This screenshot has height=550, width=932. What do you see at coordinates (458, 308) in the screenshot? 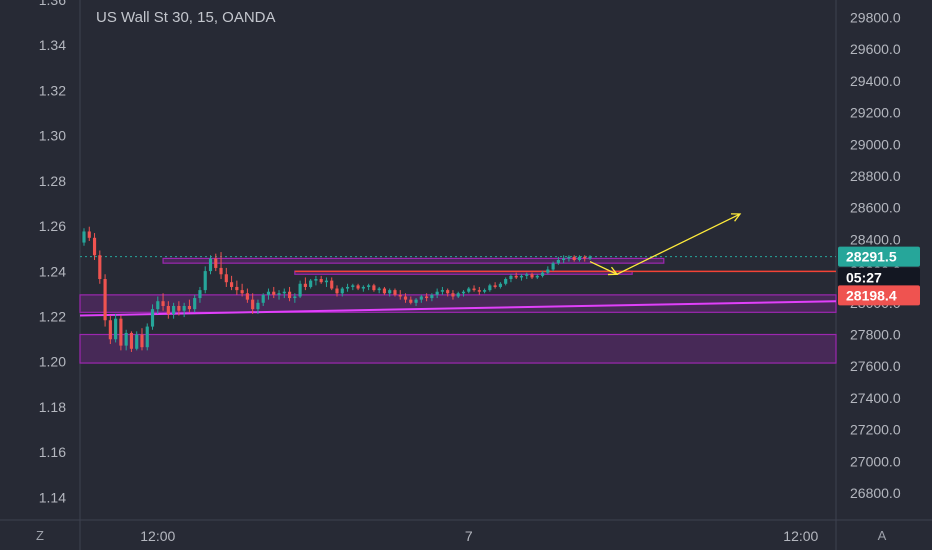
I see `trend-line` at bounding box center [458, 308].